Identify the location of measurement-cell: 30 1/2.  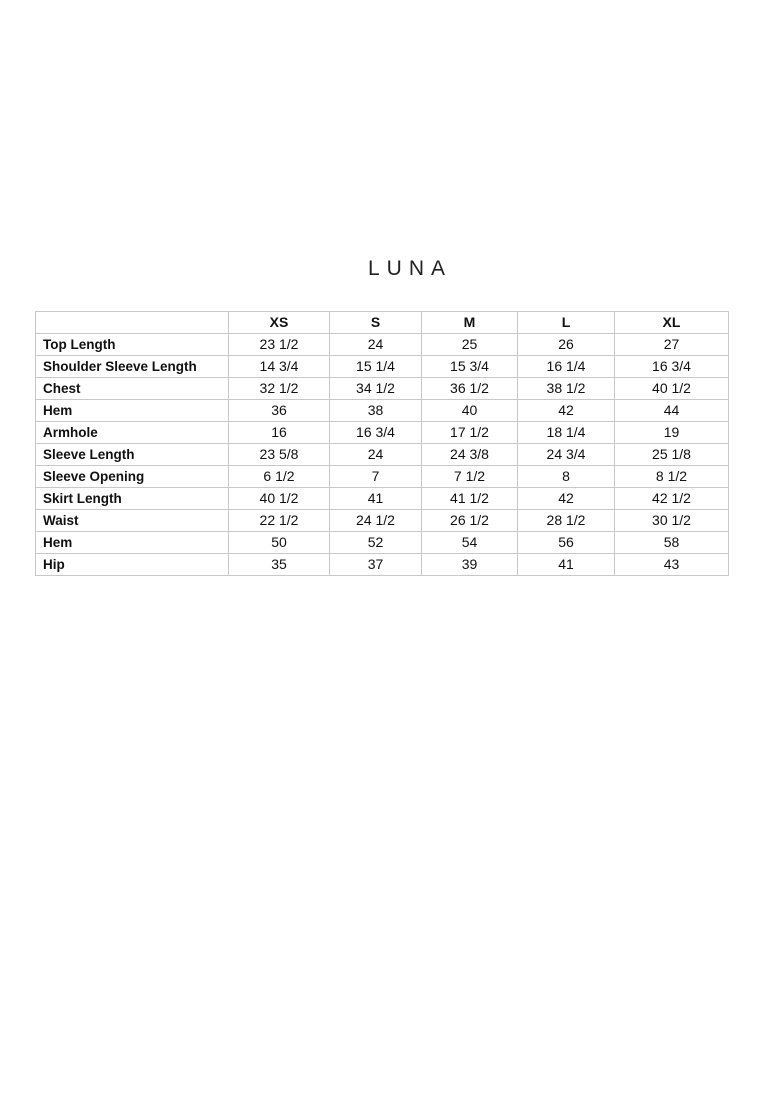
(671, 520).